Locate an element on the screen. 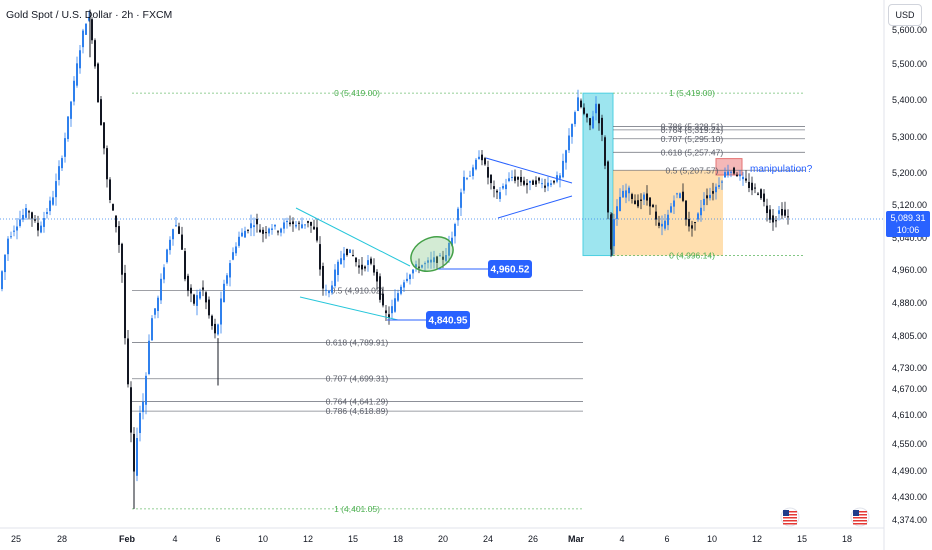 Image resolution: width=932 pixels, height=550 pixels. last-price-text: 5,089.31 is located at coordinates (907, 218).